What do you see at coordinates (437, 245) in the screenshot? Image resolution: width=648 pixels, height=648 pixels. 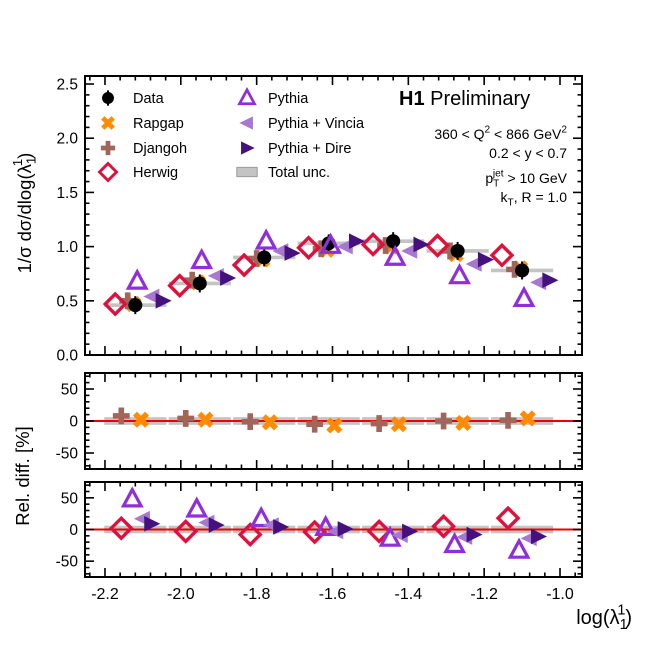 I see `herwig-marker-bin6` at bounding box center [437, 245].